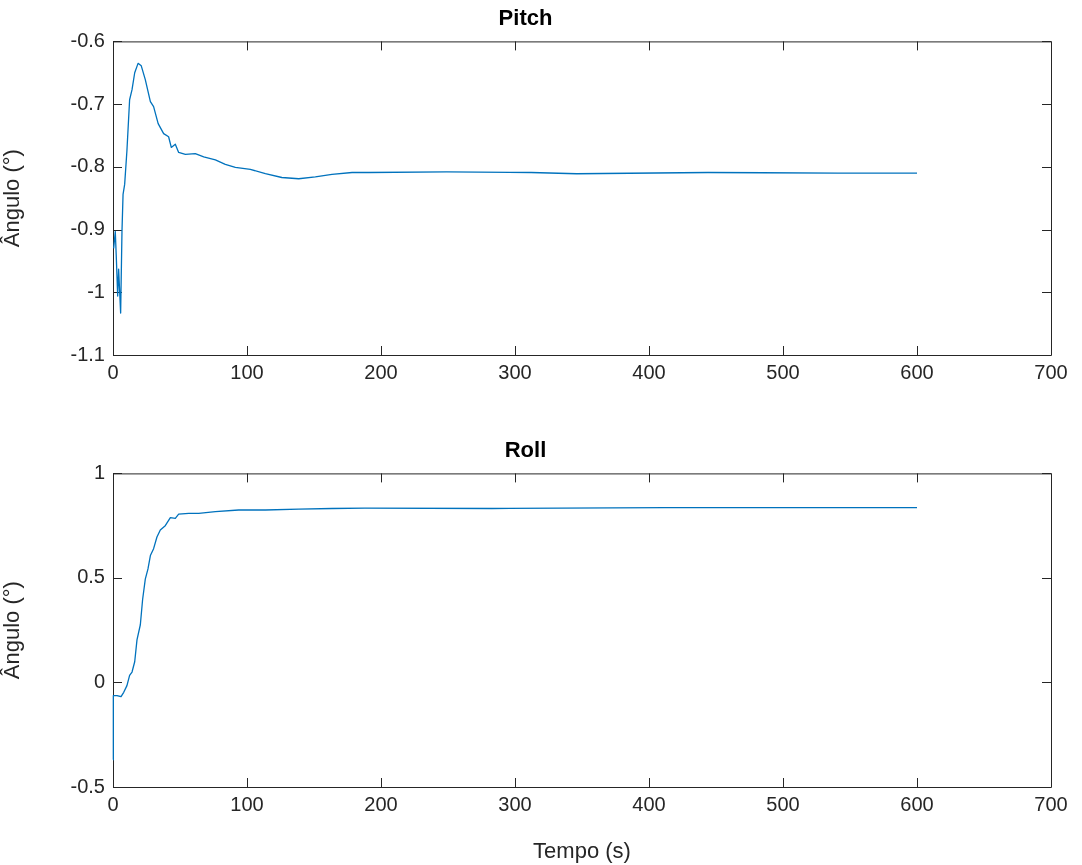 The image size is (1082, 865). Describe the element at coordinates (582, 850) in the screenshot. I see `x-axis-title: Tempo (s)` at that location.